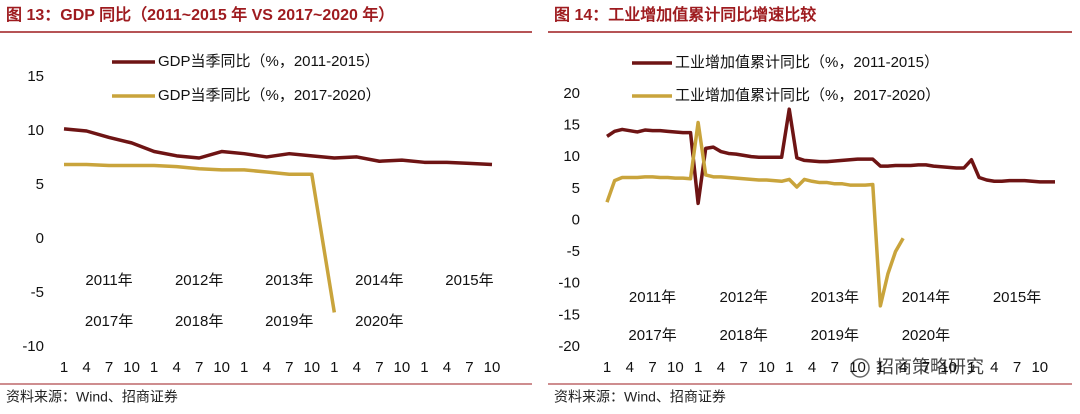  What do you see at coordinates (807, 62) in the screenshot?
I see `legend-label: 工业增加值累计同比（%，2011-2015）` at bounding box center [807, 62].